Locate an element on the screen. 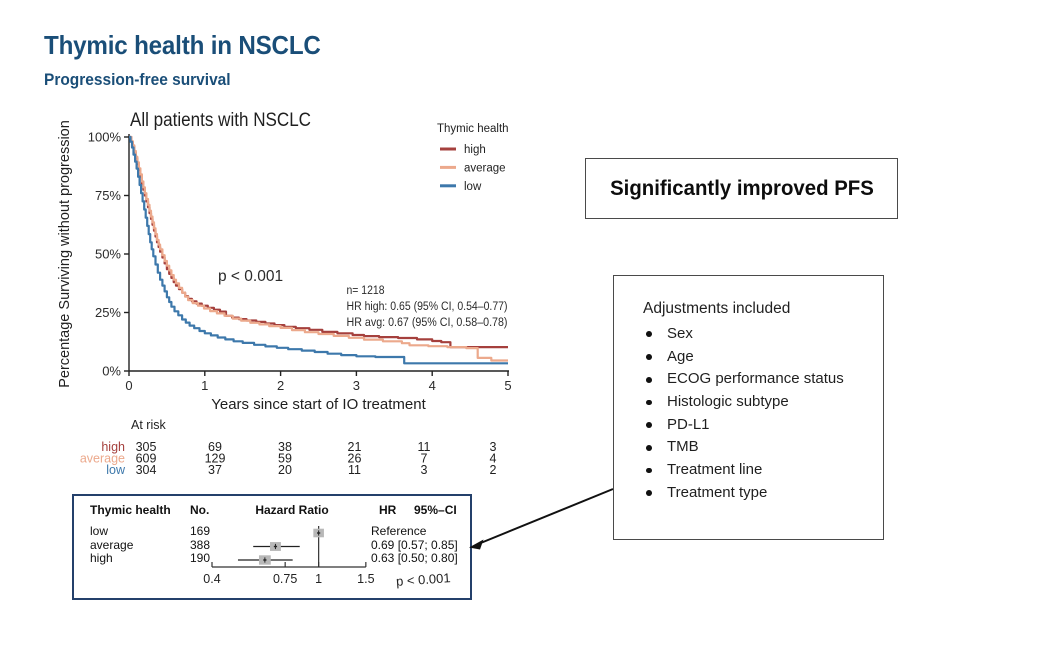 The height and width of the screenshot is (645, 1060). conclusion-text: Significantly improved PFS is located at coordinates (741, 188).